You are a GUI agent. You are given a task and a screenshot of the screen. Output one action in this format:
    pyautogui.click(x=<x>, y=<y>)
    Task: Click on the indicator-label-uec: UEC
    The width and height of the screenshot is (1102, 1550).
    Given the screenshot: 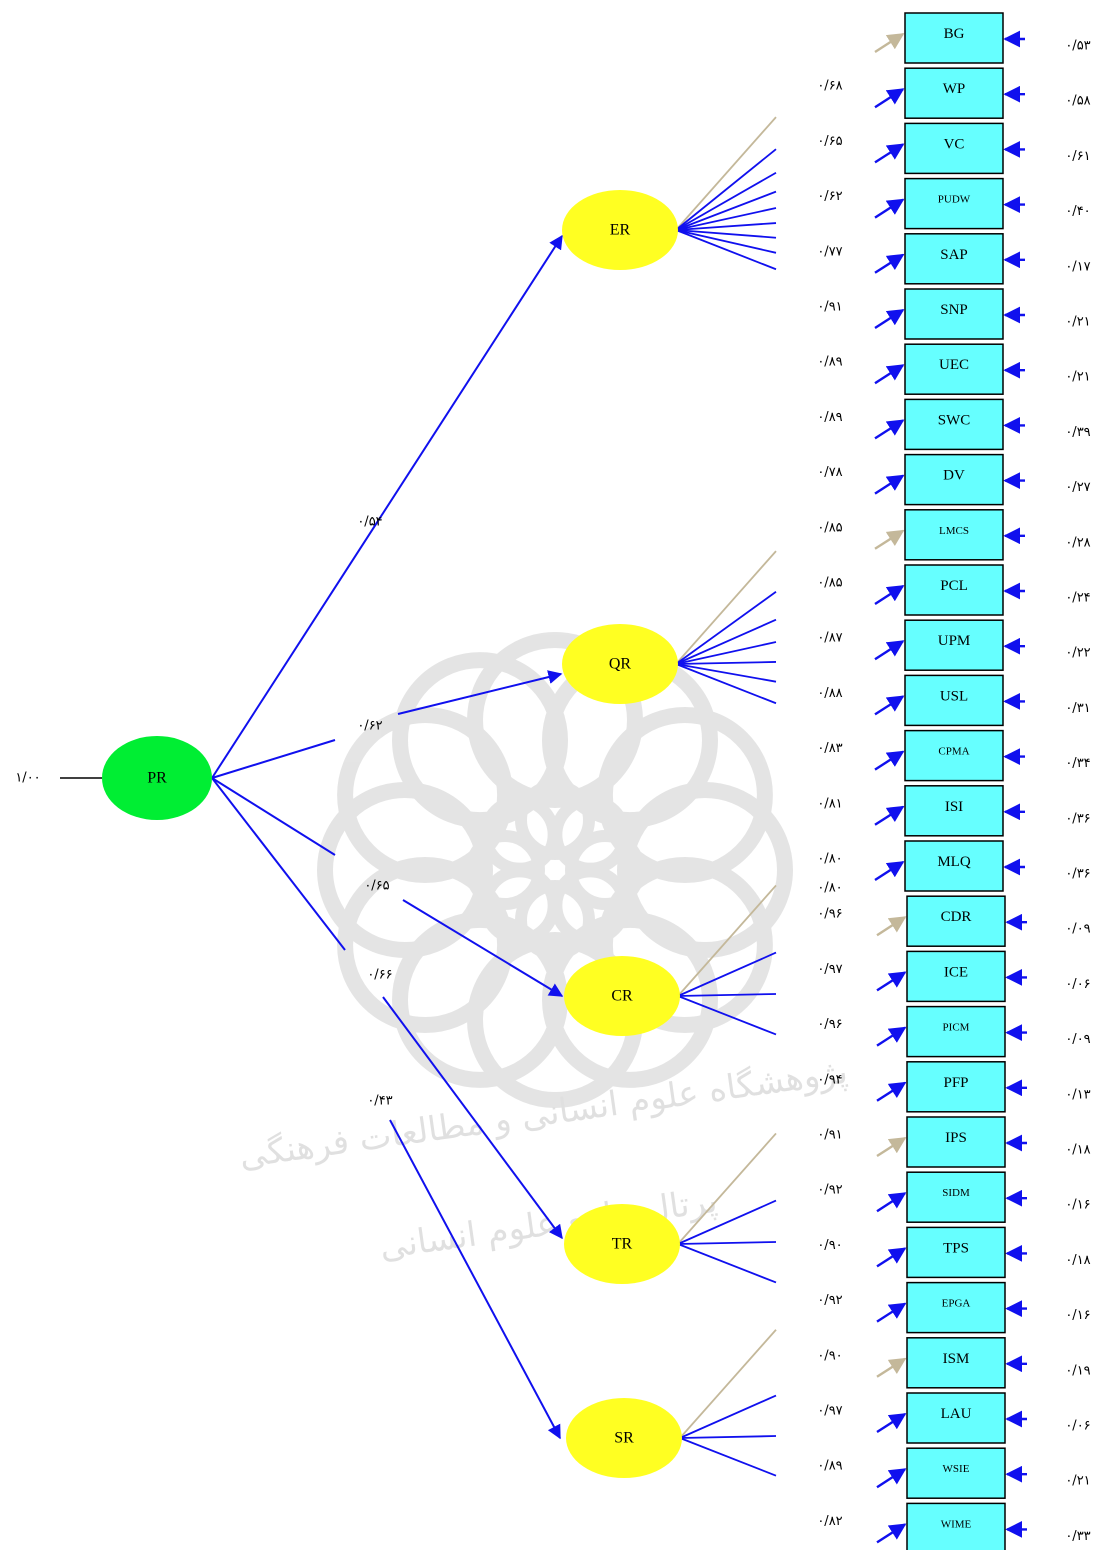 What is the action you would take?
    pyautogui.click(x=954, y=365)
    